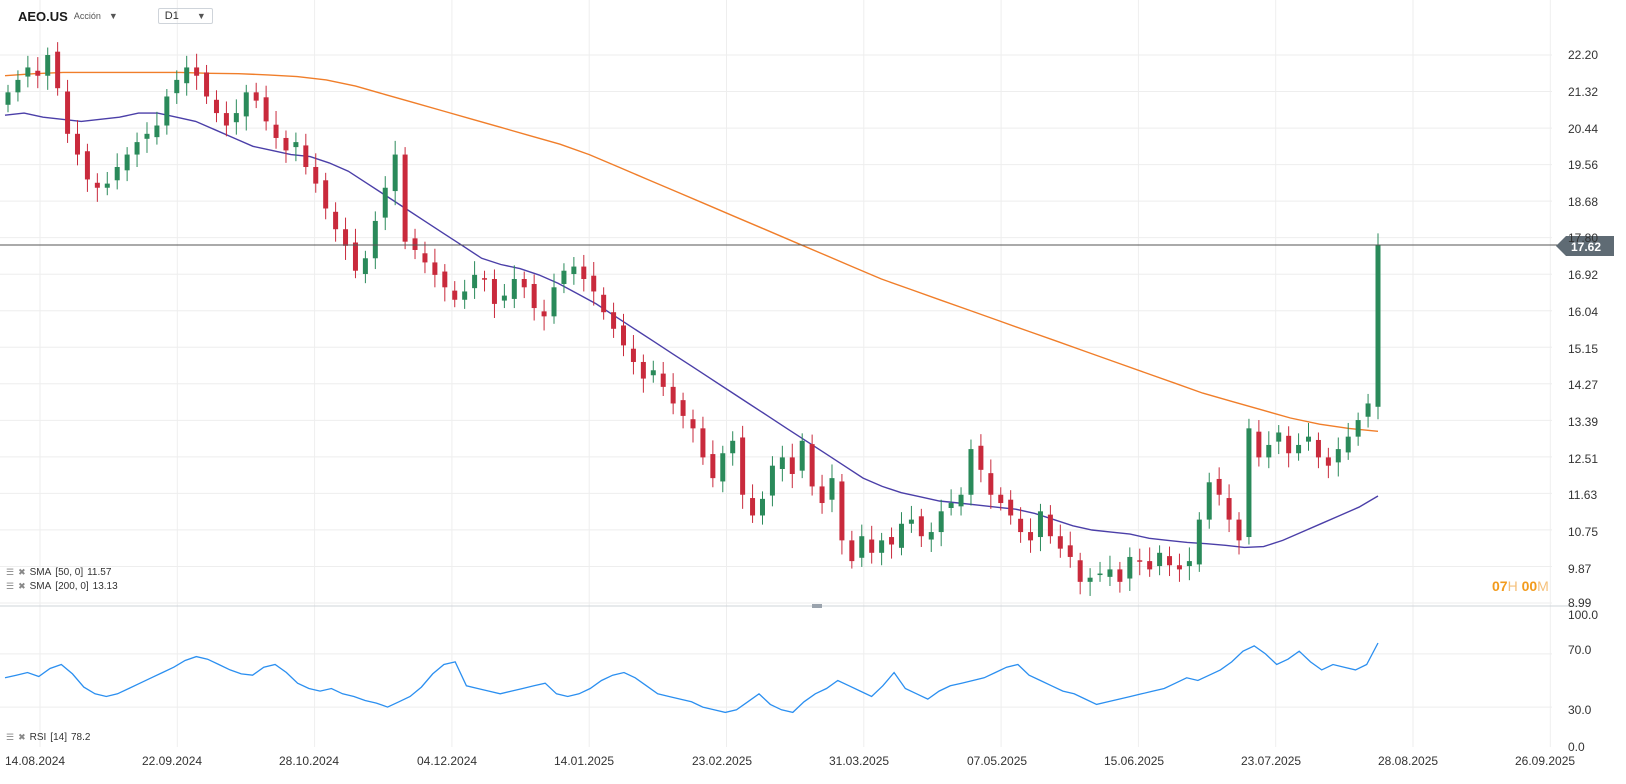 The height and width of the screenshot is (784, 1626). I want to click on sma50-value: 11.57, so click(99, 572).